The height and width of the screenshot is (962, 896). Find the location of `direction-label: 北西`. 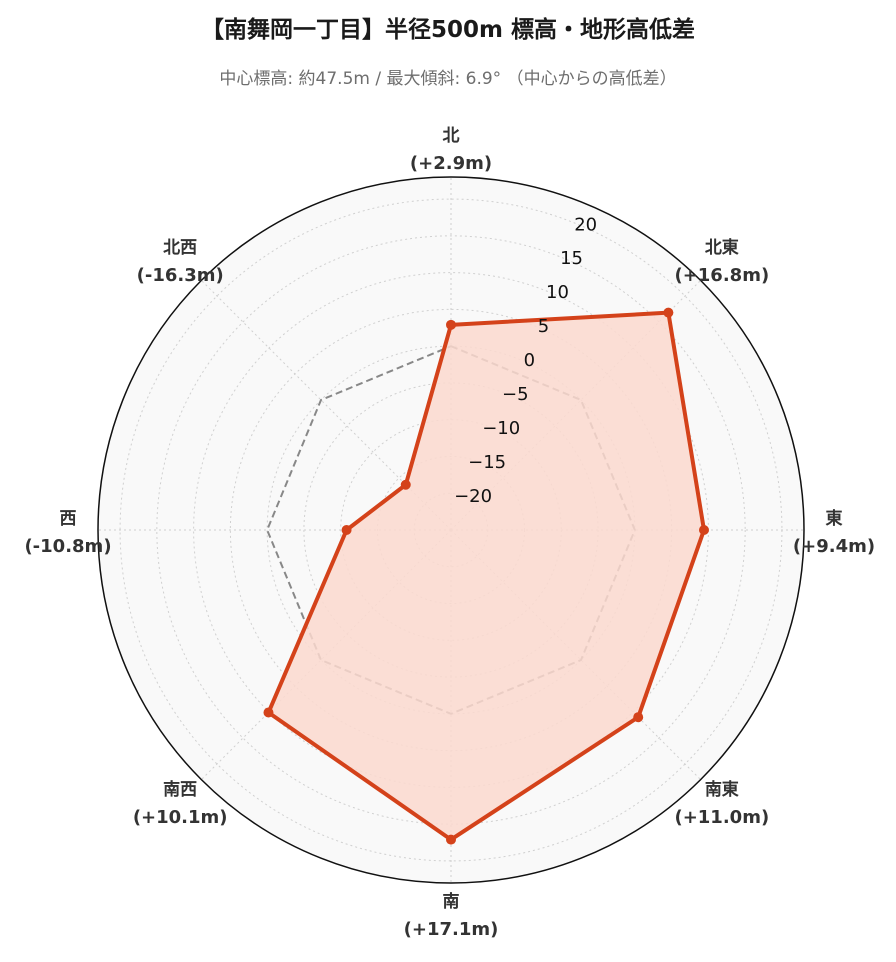

direction-label: 北西 is located at coordinates (180, 248).